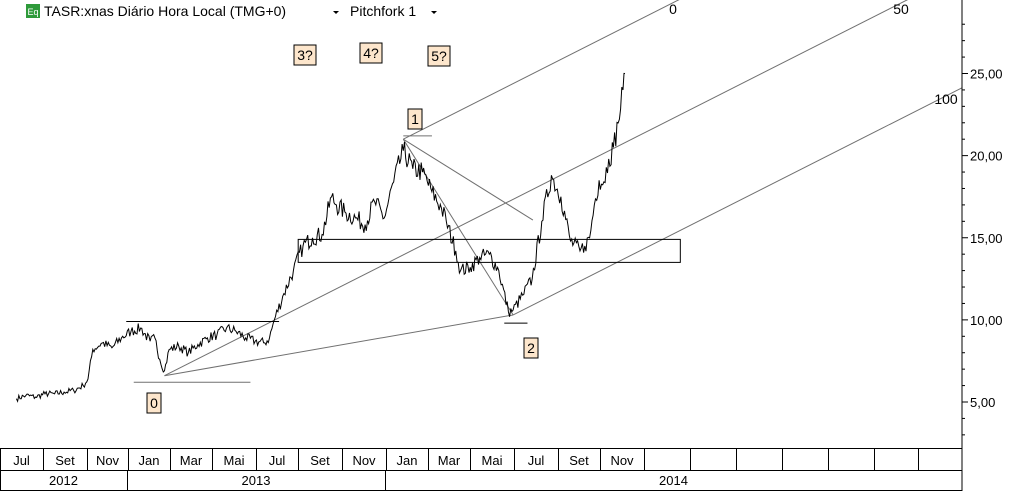  I want to click on y-tick-label: 5,00, so click(982, 402).